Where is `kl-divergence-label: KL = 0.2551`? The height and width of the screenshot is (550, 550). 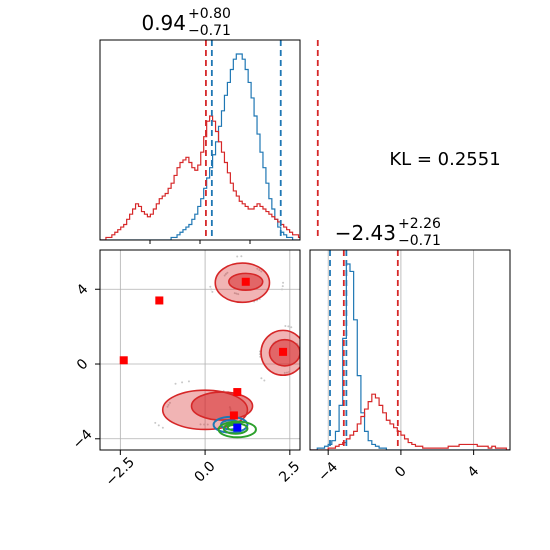 kl-divergence-label: KL = 0.2551 is located at coordinates (444, 159).